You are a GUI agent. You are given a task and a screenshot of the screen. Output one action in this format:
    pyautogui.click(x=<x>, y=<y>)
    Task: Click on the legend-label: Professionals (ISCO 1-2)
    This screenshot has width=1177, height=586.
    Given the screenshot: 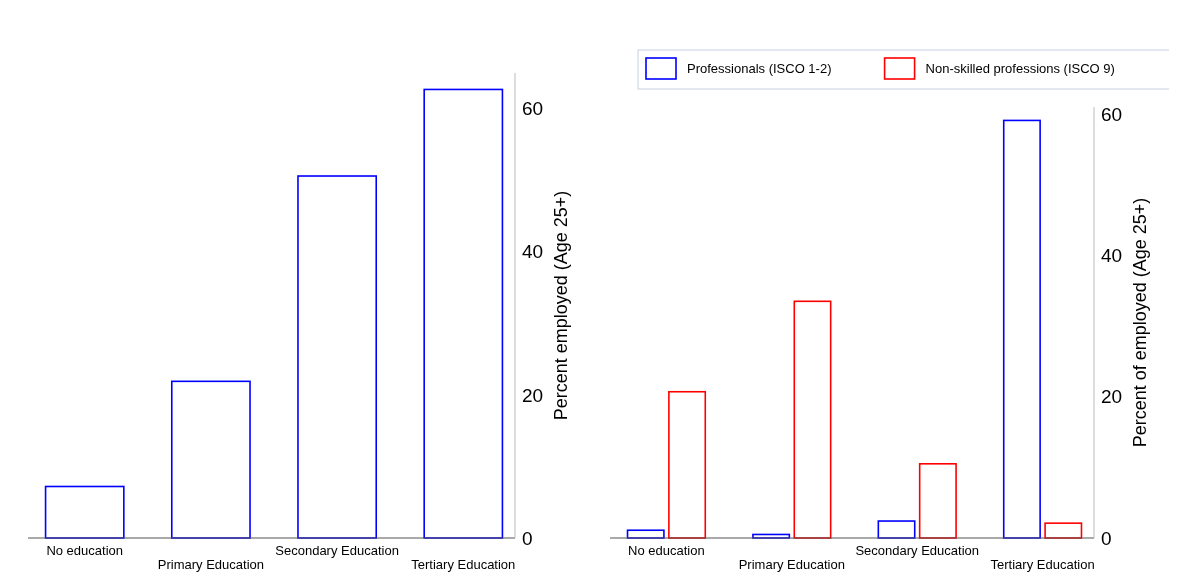 What is the action you would take?
    pyautogui.click(x=759, y=69)
    